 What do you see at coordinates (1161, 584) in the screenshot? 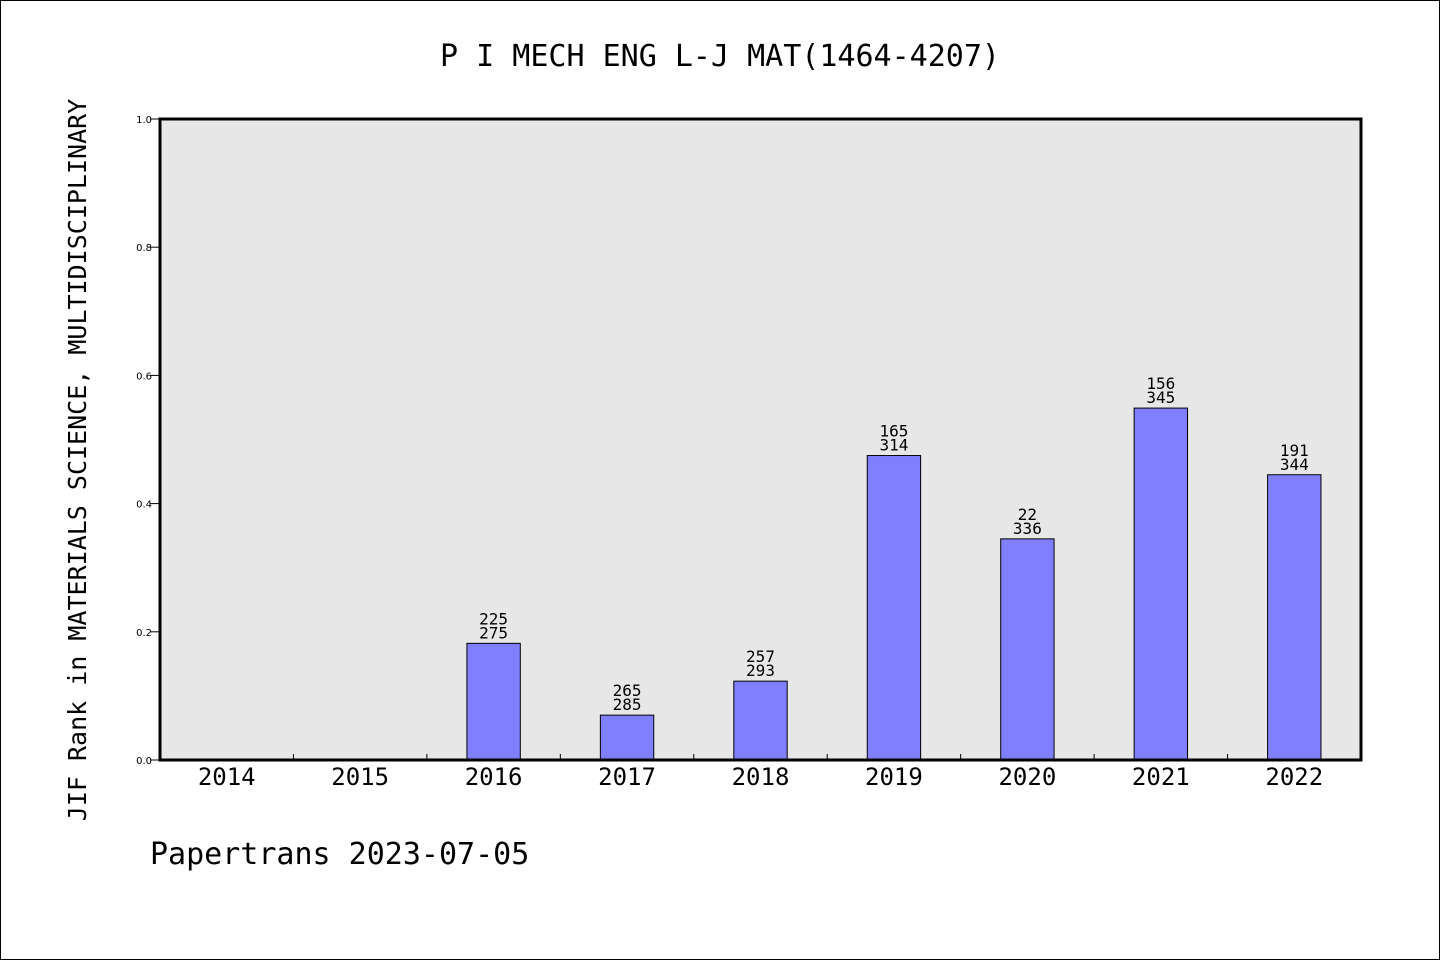
I see `bar-2021` at bounding box center [1161, 584].